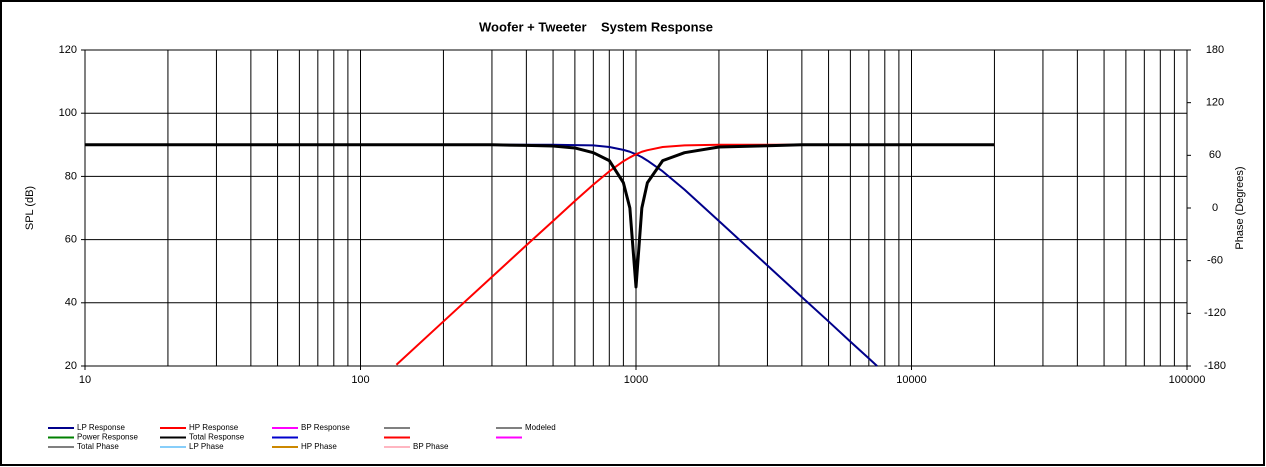 The width and height of the screenshot is (1266, 467). I want to click on y-tick-label: 40, so click(71, 303).